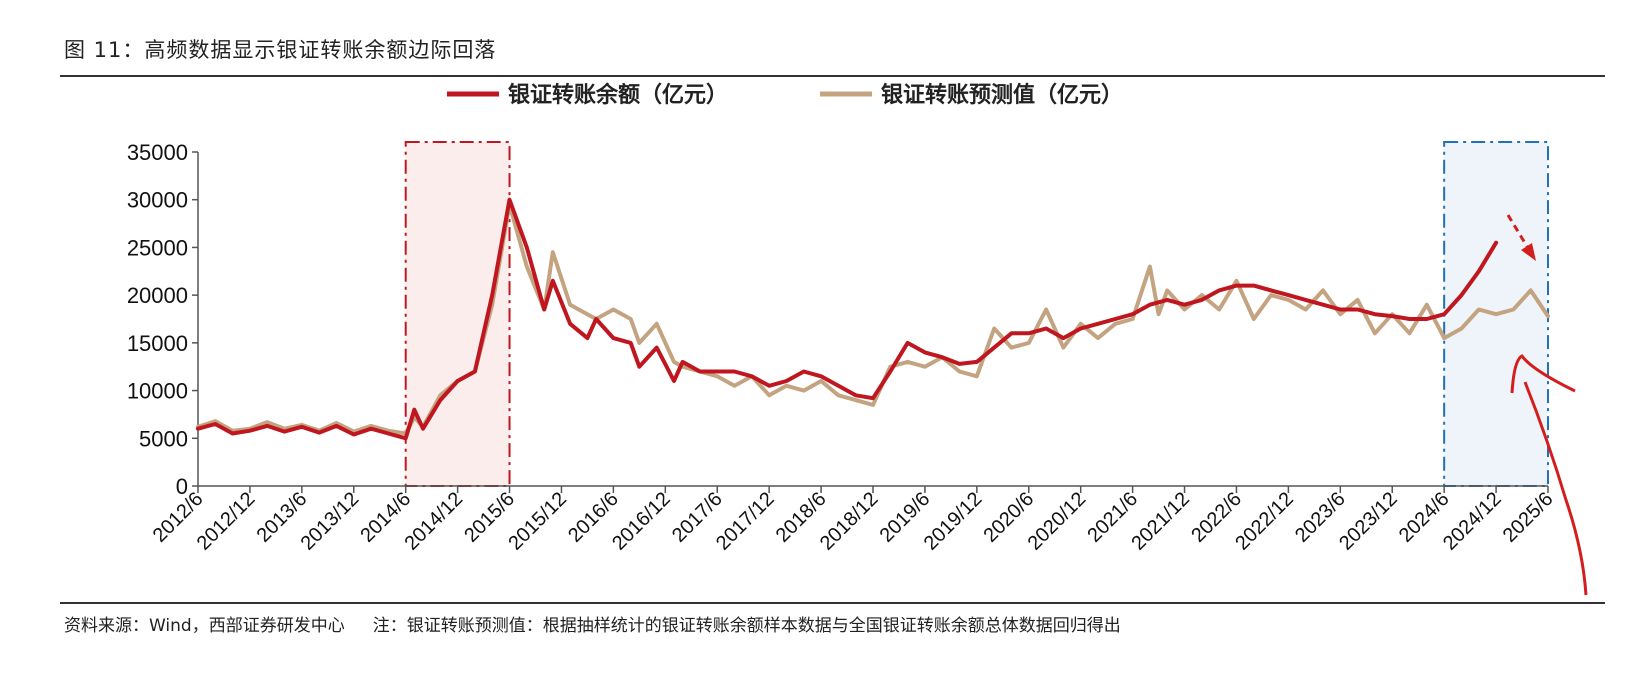  I want to click on x-tick-label: 2021/12, so click(1160, 521).